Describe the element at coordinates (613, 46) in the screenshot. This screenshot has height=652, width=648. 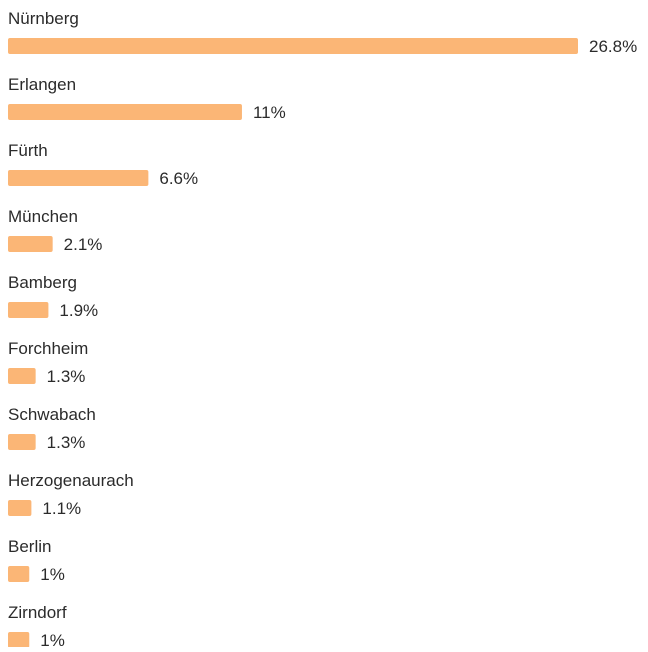
I see `value-label: 26.8%` at that location.